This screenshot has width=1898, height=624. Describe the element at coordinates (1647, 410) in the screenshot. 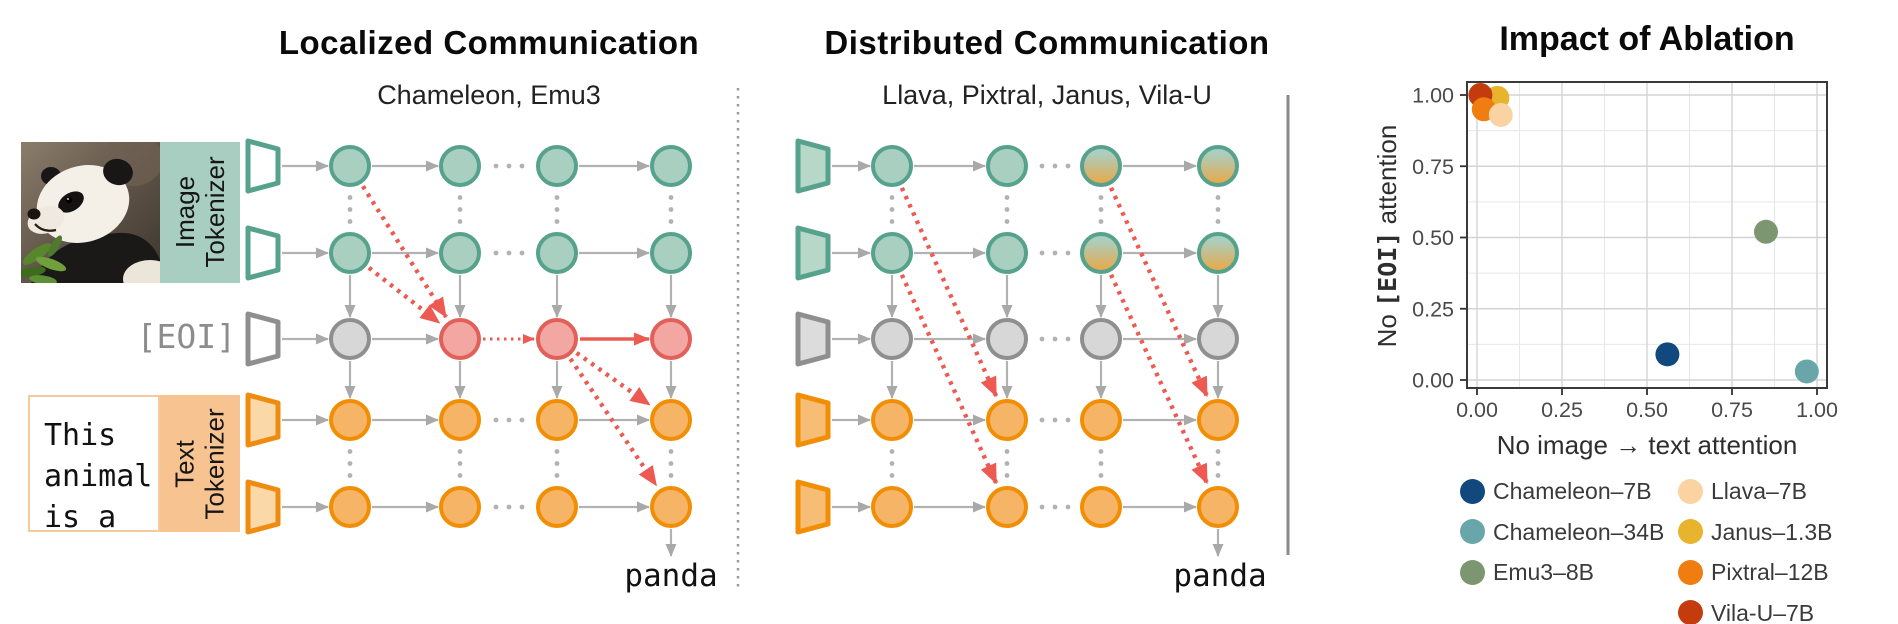

I see `x-tick-label: 0.50` at that location.